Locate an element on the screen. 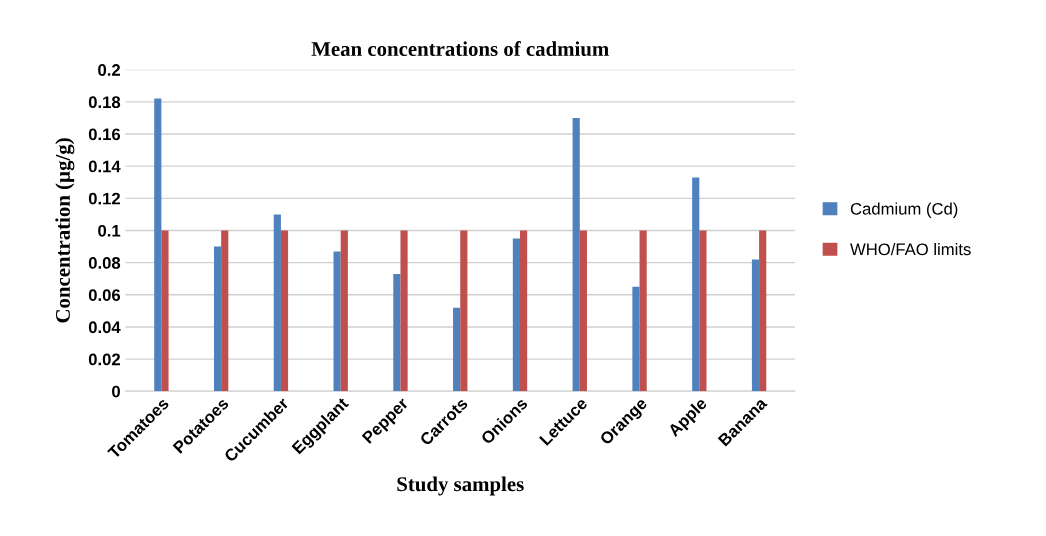 The height and width of the screenshot is (536, 1046). y-tick-label: 0.1 is located at coordinates (109, 230).